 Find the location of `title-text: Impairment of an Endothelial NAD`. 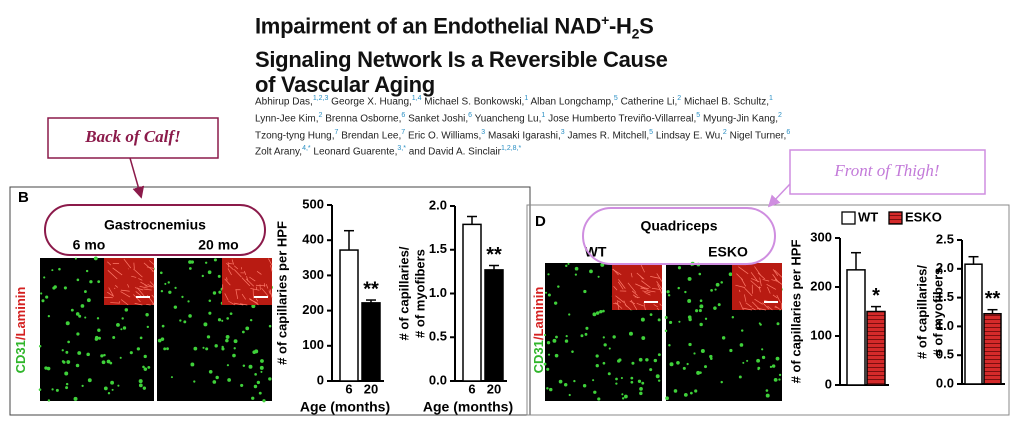

title-text: Impairment of an Endothelial NAD is located at coordinates (428, 26).